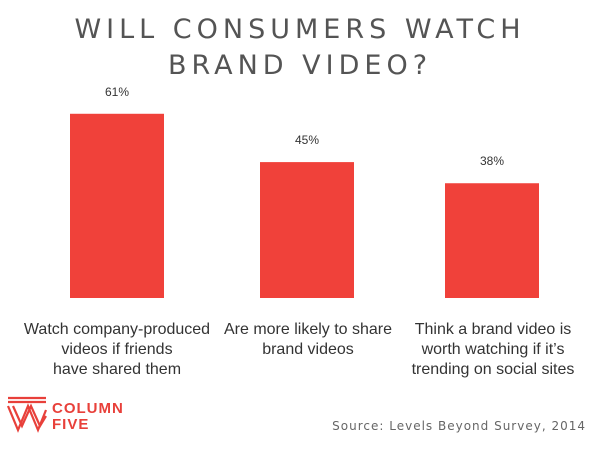 The width and height of the screenshot is (600, 450). What do you see at coordinates (117, 369) in the screenshot?
I see `category-label-1-line-3: have shared them` at bounding box center [117, 369].